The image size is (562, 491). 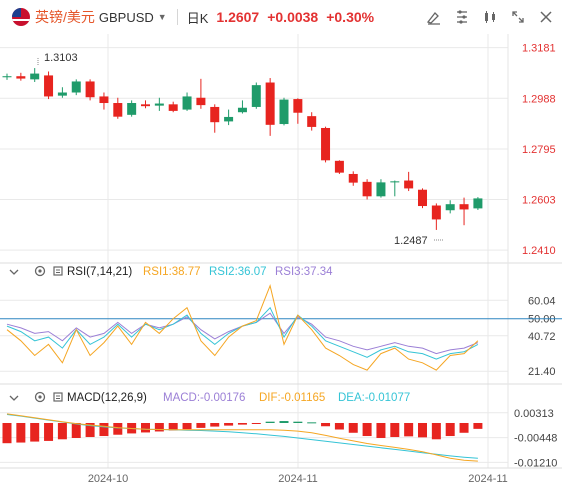 I want to click on header-bar: 英镑/美元 GBPUSD ▼ 日K 1.2607 +0.0038 +0.30%, so click(x=281, y=17).